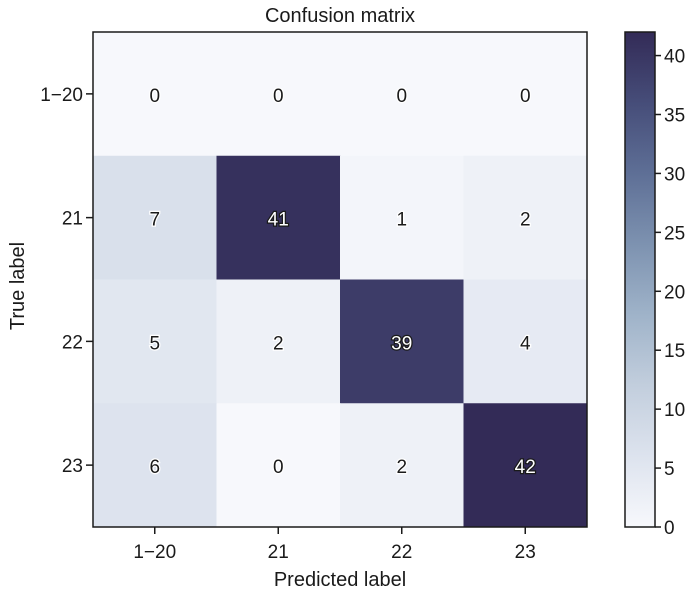 The image size is (700, 593). I want to click on x-tick-label: 21, so click(278, 552).